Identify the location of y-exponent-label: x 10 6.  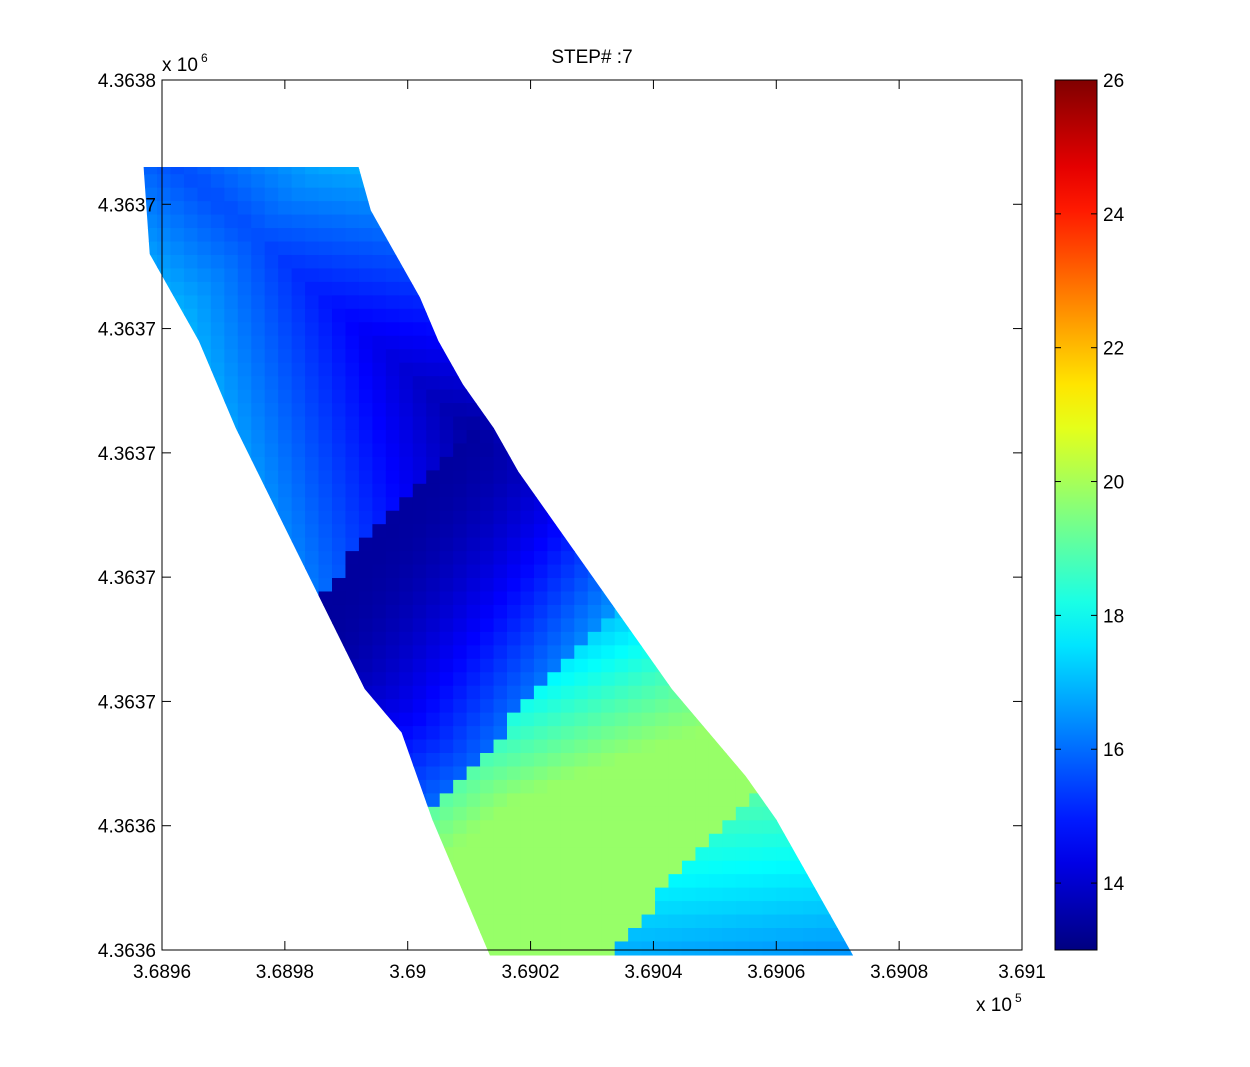
(185, 63).